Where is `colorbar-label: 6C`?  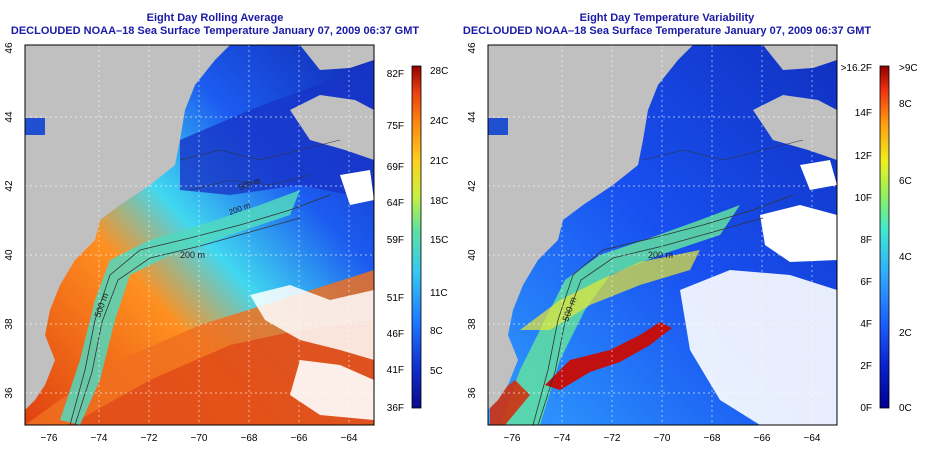
colorbar-label: 6C is located at coordinates (905, 181).